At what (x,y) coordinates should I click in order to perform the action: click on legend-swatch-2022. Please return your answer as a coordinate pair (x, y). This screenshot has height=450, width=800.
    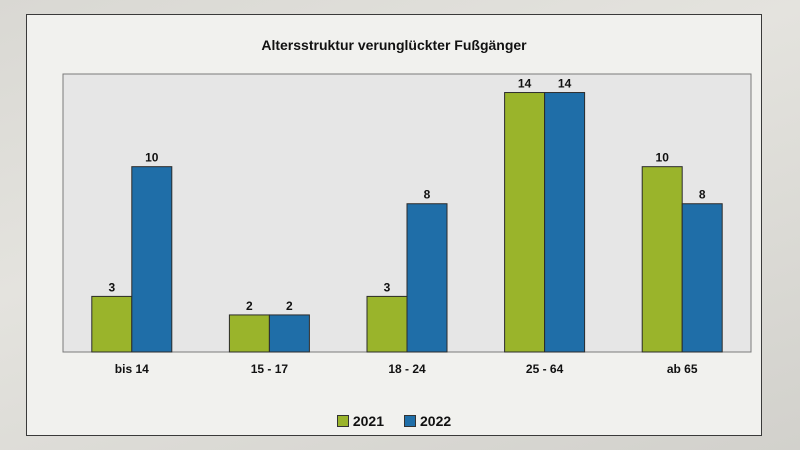
    Looking at the image, I should click on (410, 421).